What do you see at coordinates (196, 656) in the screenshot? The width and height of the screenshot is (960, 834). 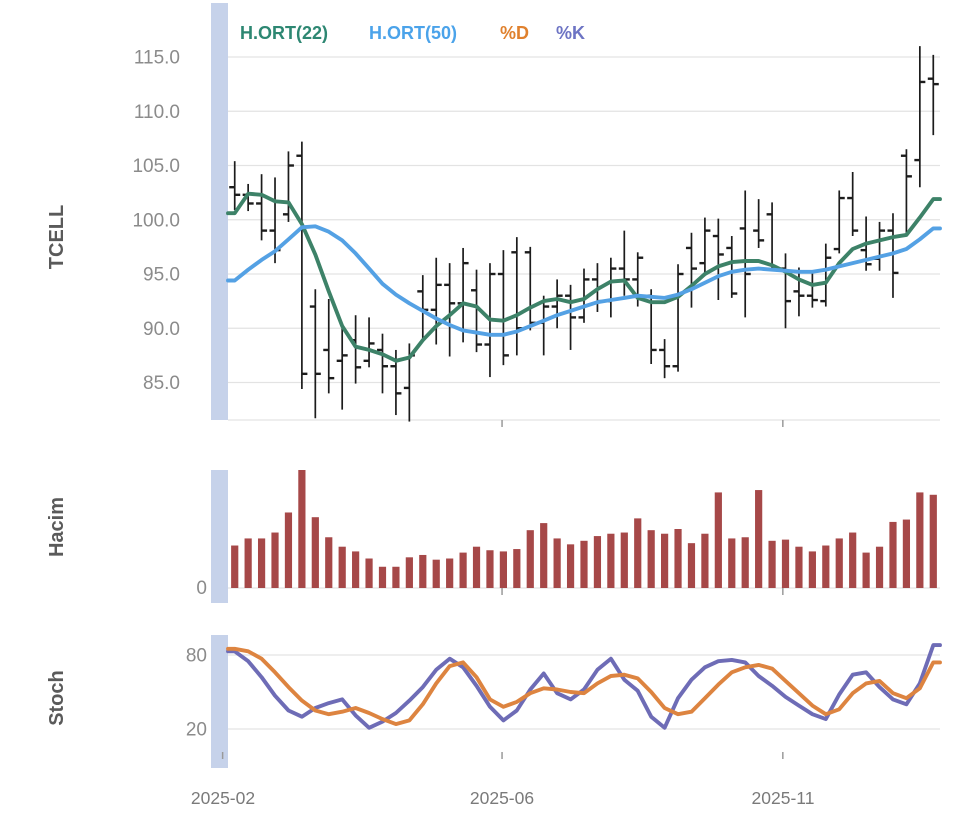 I see `stoch-y-tick-label: 80` at bounding box center [196, 656].